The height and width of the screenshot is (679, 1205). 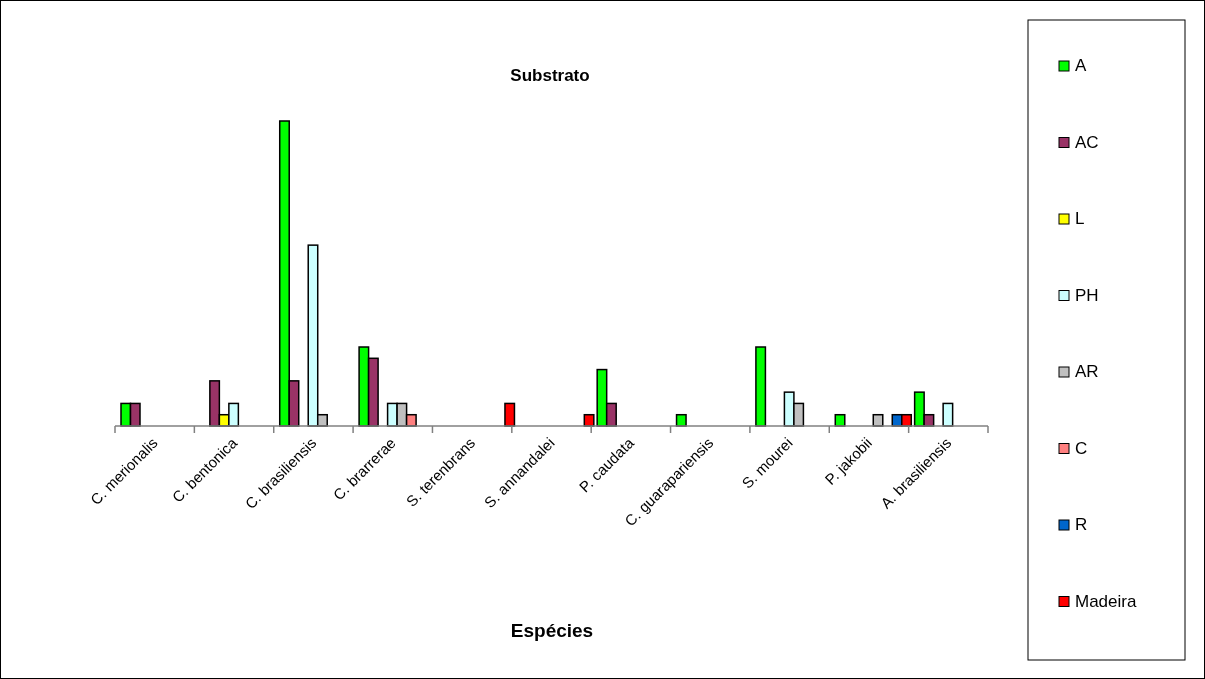 I want to click on legend-label: C, so click(x=1081, y=448).